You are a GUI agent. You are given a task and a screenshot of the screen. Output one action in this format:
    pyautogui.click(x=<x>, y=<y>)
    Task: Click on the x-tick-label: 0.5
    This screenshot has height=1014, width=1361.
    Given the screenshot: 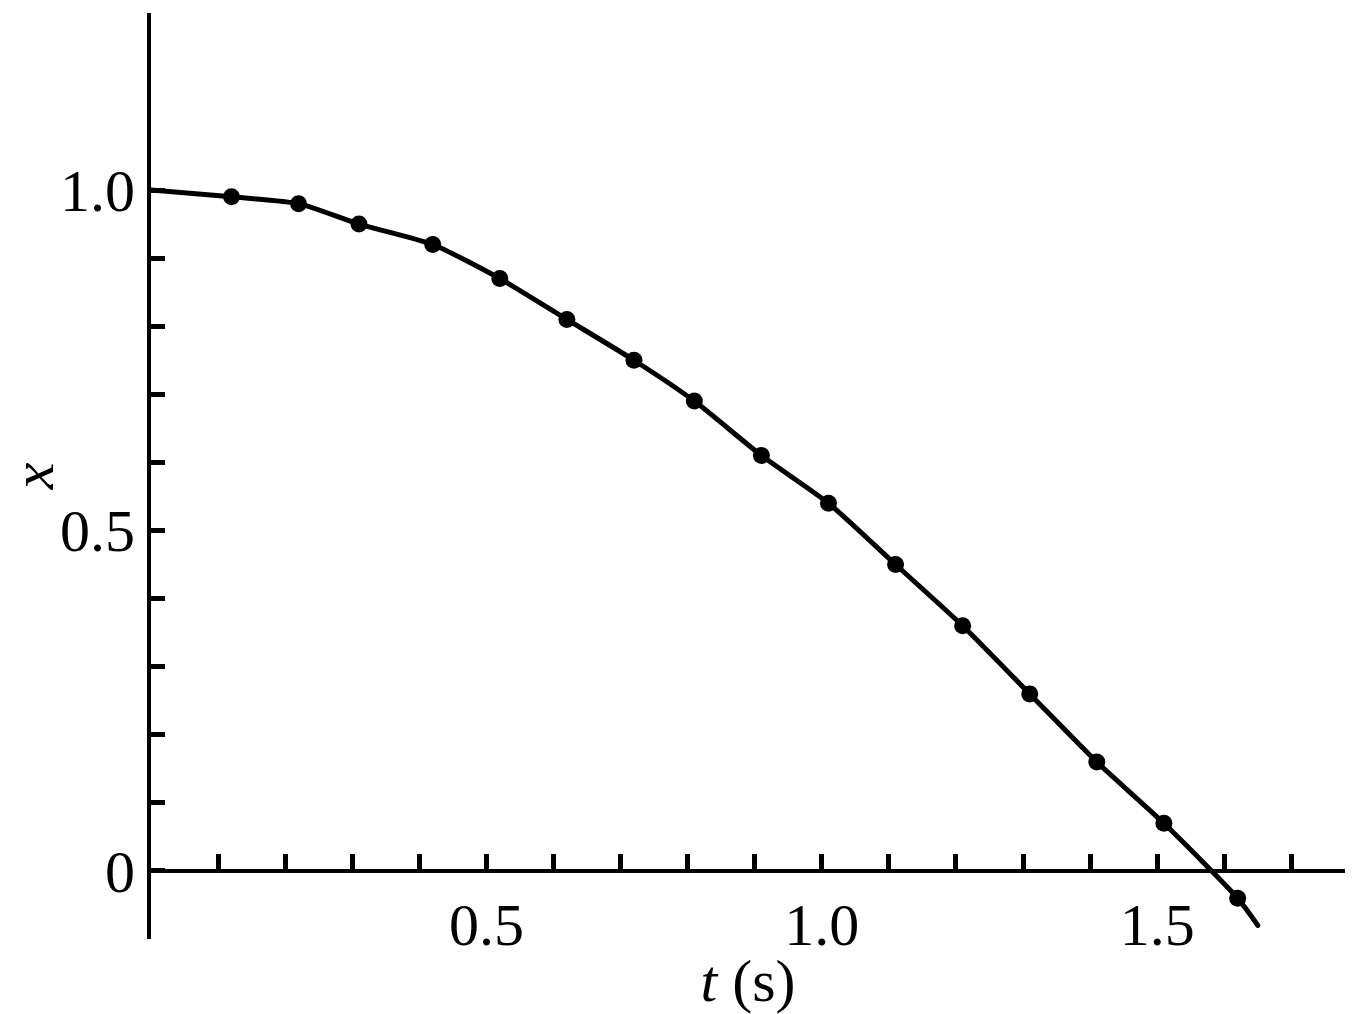 What is the action you would take?
    pyautogui.click(x=486, y=924)
    